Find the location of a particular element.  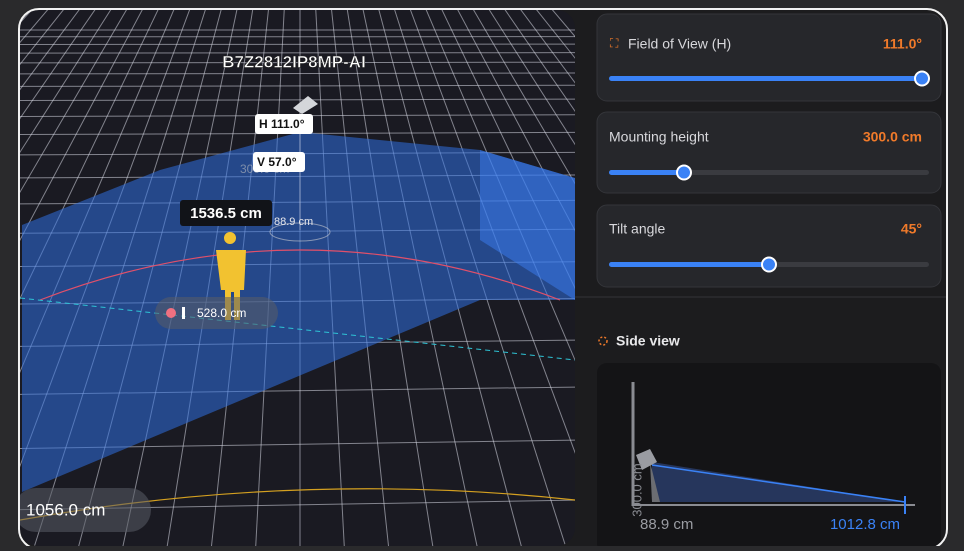

near-label: 88.9 cm is located at coordinates (666, 524).